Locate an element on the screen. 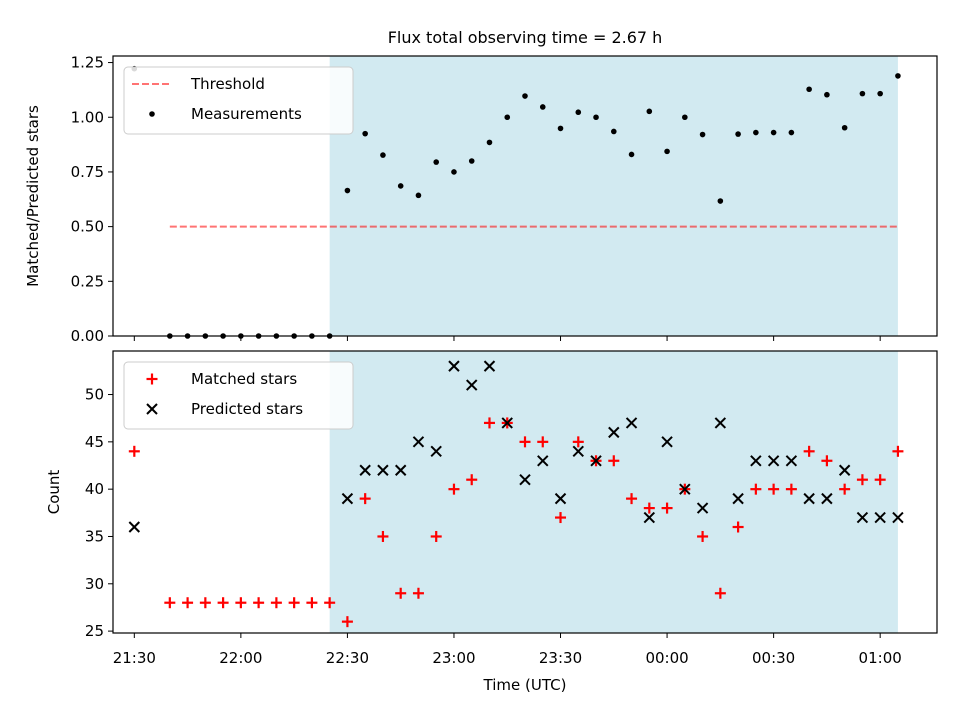 The width and height of the screenshot is (960, 720). x-tick-label: 21:30 is located at coordinates (134, 658).